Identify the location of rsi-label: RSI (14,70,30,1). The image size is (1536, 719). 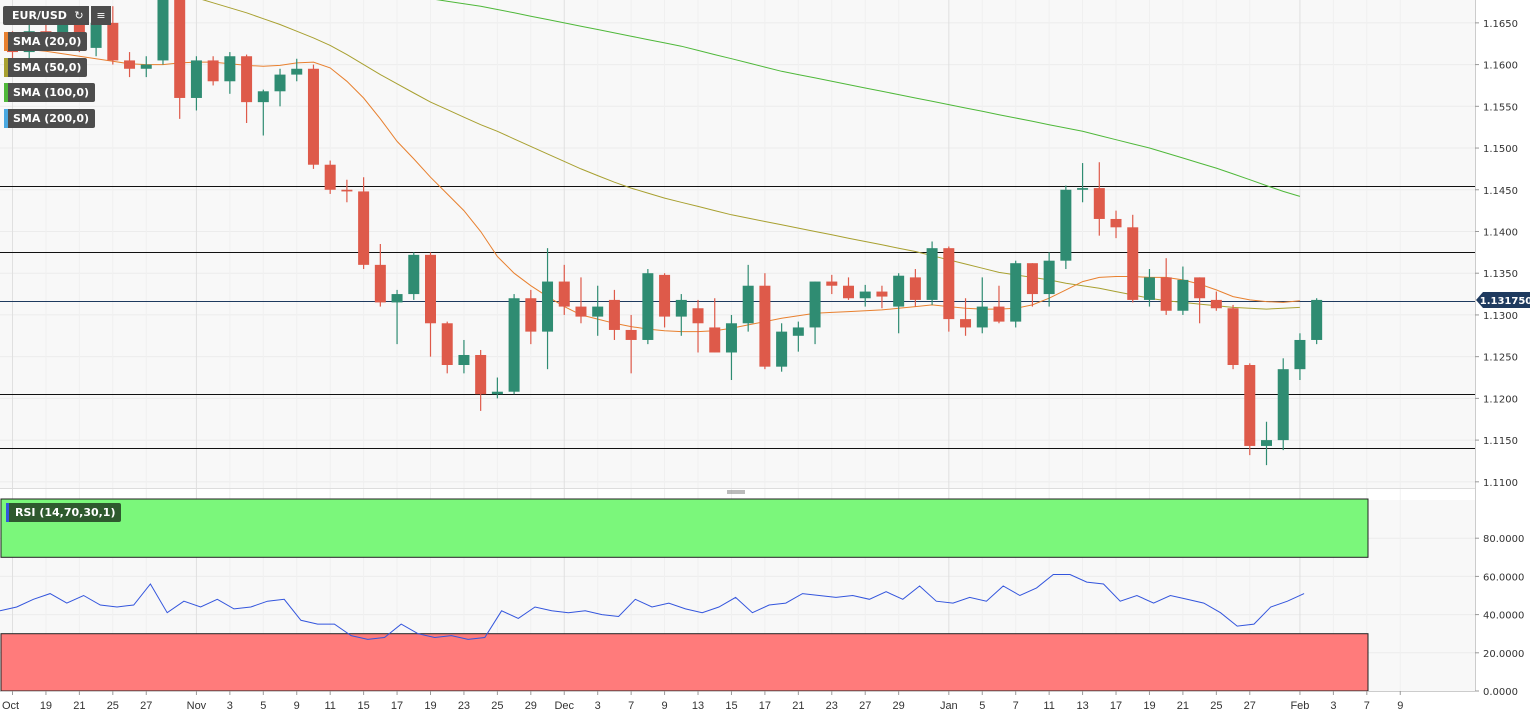
(64, 512).